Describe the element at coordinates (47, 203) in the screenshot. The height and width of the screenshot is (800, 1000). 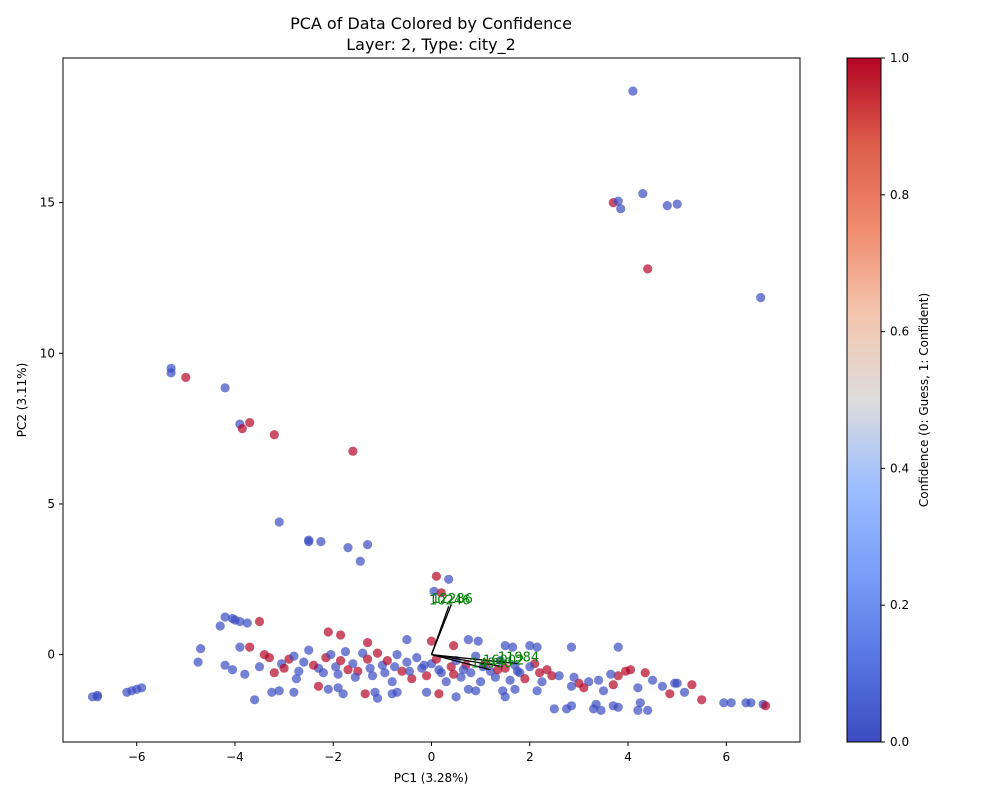
I see `y-tick-label: 15` at that location.